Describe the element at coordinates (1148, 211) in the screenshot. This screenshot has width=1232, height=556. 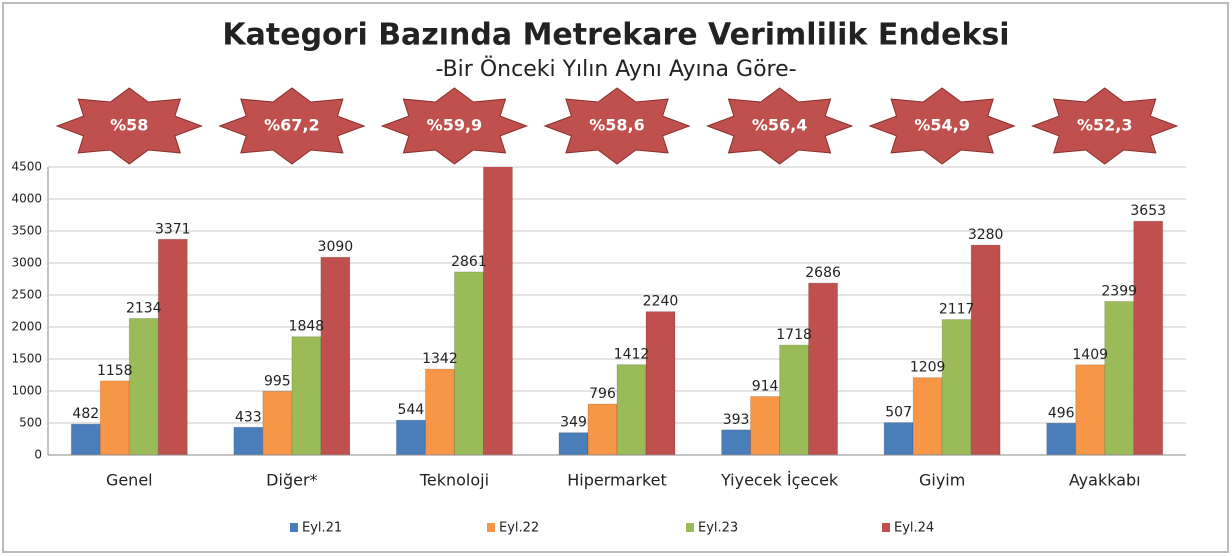
I see `value-label: 3653` at that location.